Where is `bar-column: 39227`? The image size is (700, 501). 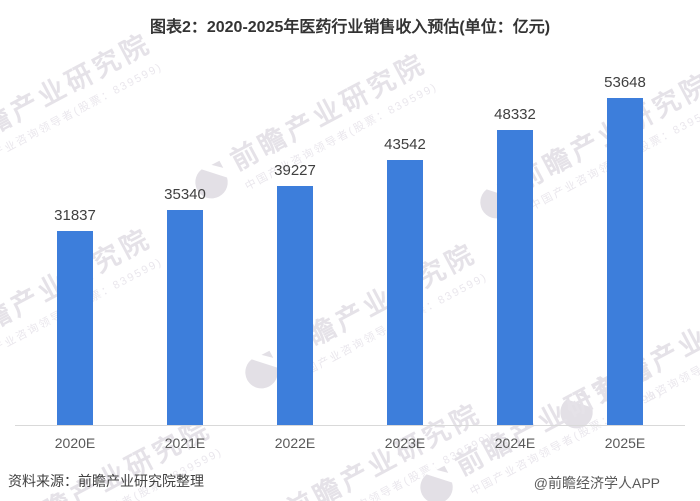 bar-column: 39227 is located at coordinates (295, 293).